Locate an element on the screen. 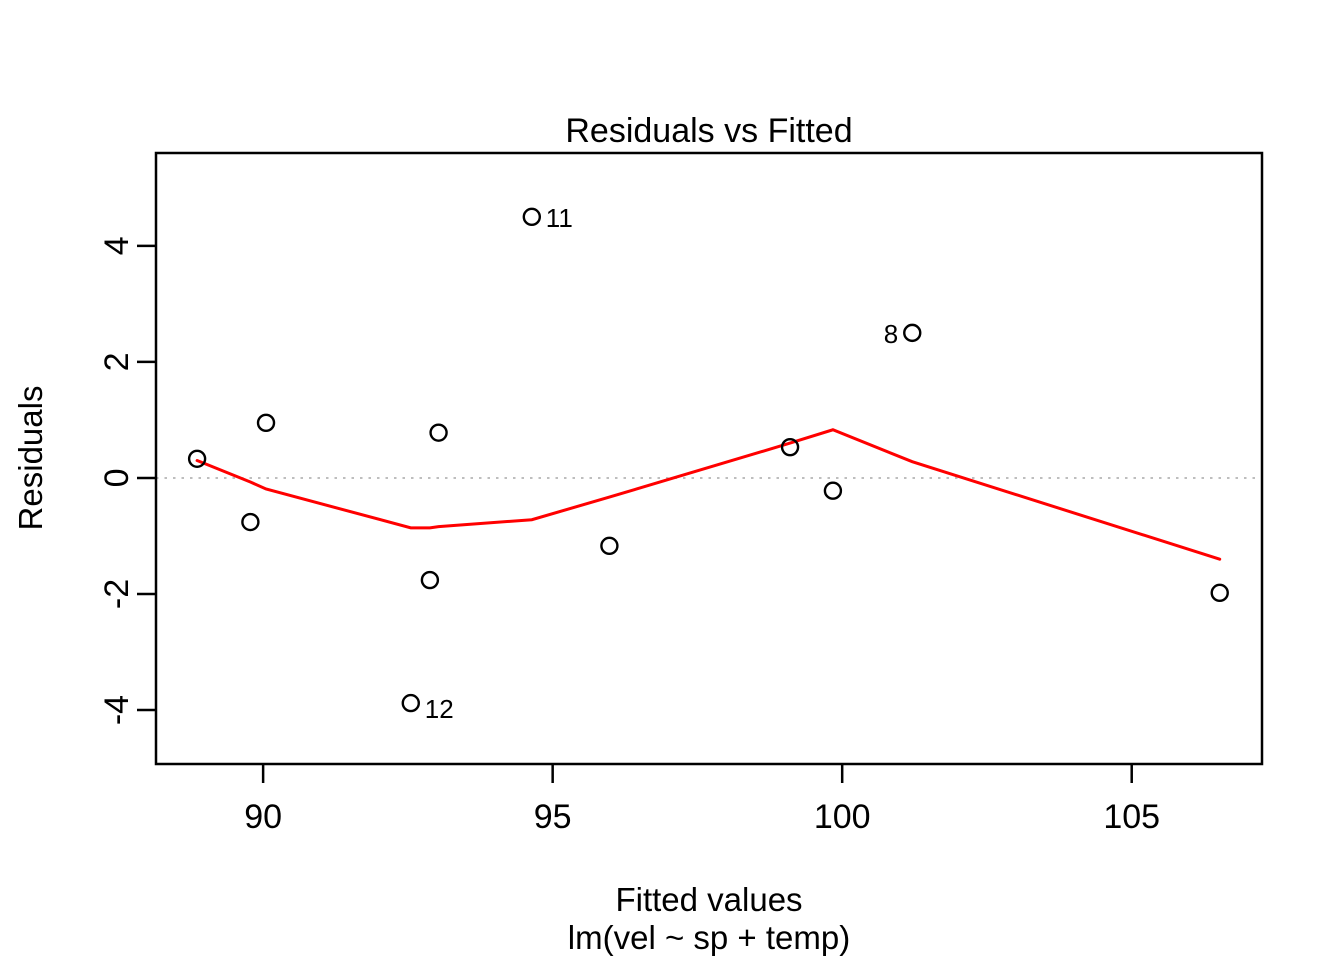  y-tick-label: 4 is located at coordinates (117, 245).